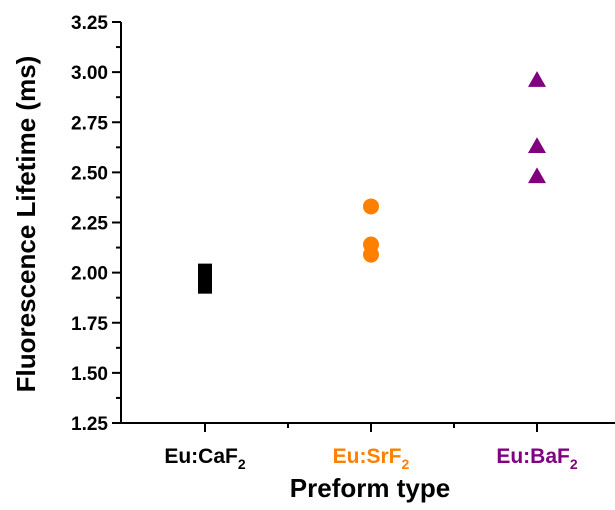 This screenshot has width=615, height=510. Describe the element at coordinates (370, 488) in the screenshot. I see `x-axis-title: Preform type` at that location.